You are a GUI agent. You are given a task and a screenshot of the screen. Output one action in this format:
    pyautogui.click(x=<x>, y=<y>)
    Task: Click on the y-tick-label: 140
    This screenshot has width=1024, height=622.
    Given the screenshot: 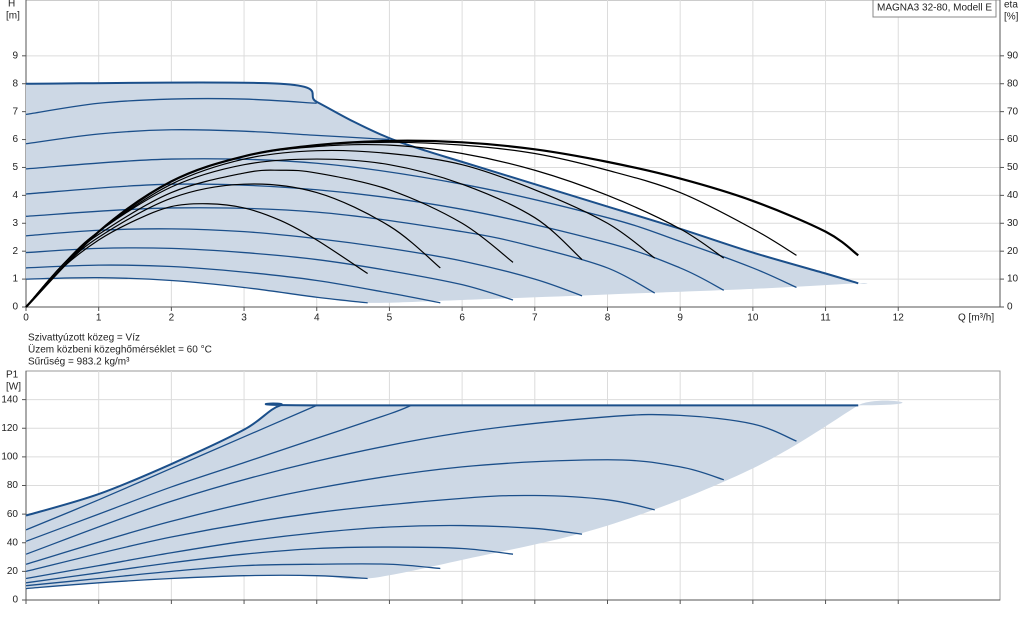 What is the action you would take?
    pyautogui.click(x=9, y=399)
    